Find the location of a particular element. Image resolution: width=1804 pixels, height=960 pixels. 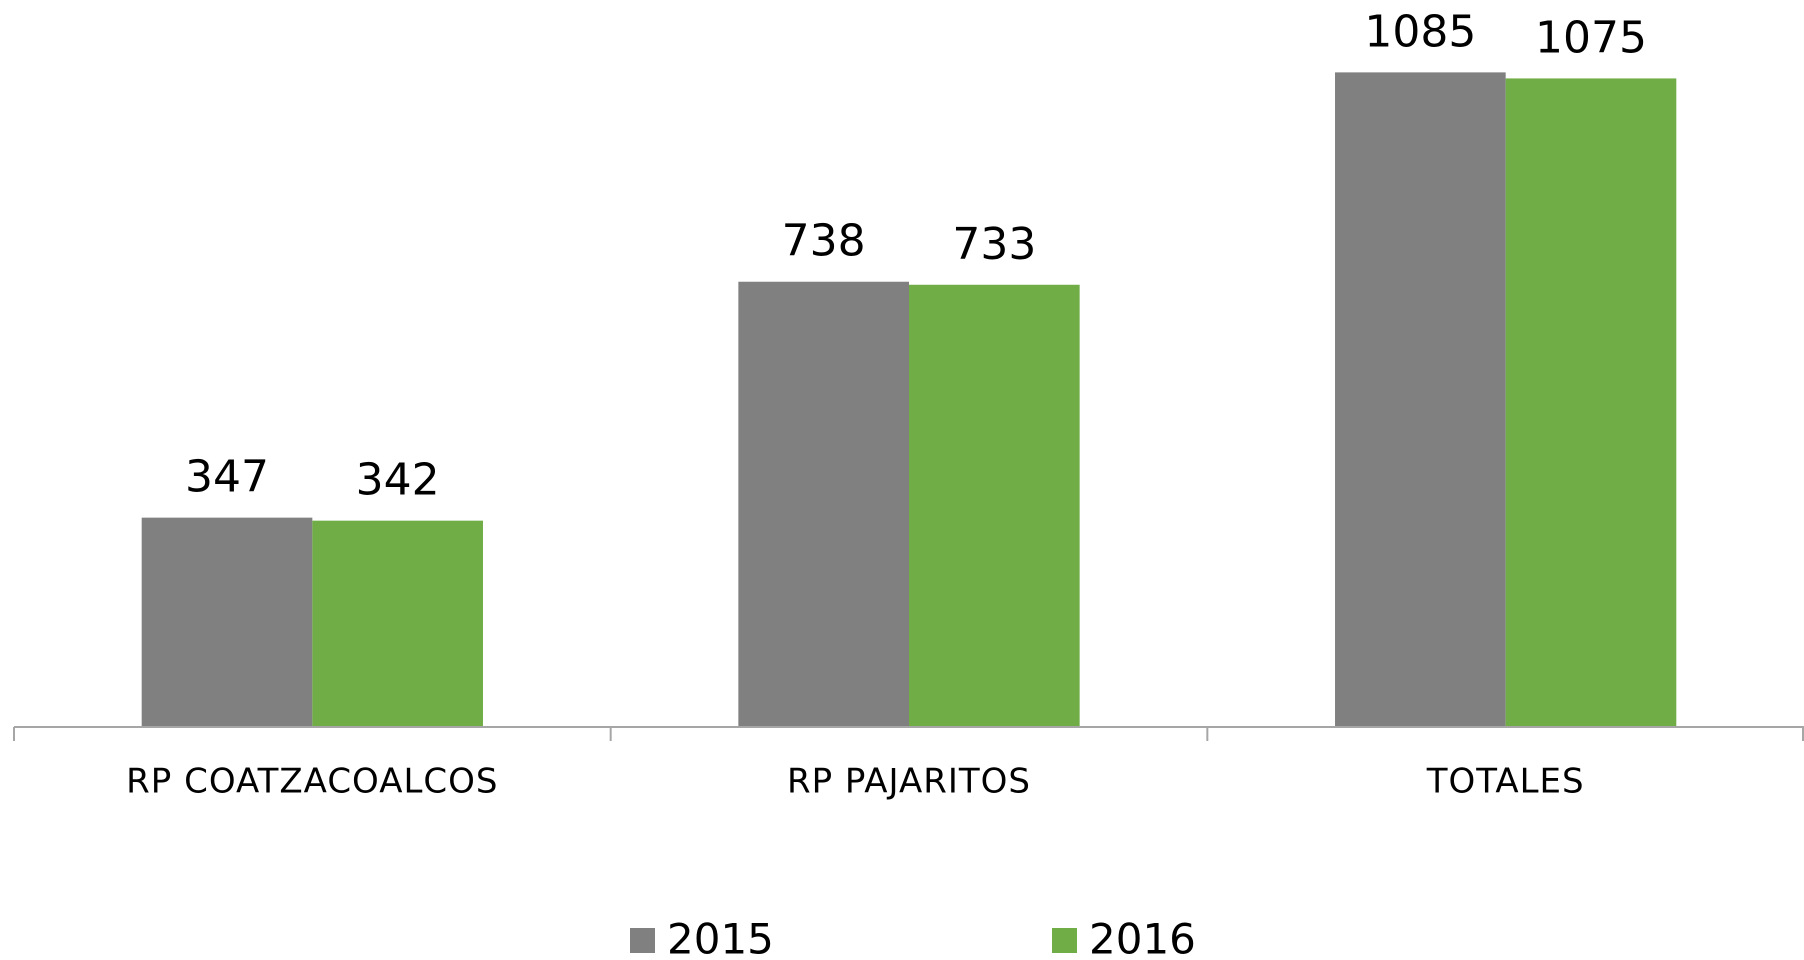

data-label: 347 is located at coordinates (227, 477).